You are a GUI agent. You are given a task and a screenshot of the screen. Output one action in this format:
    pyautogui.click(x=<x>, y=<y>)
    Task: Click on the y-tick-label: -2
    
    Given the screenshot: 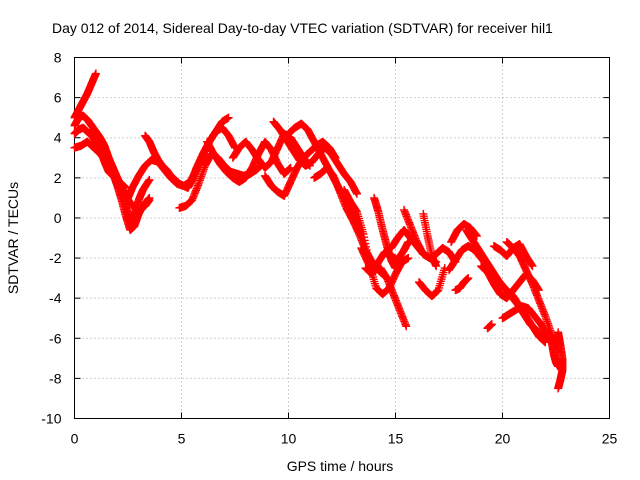 What is the action you would take?
    pyautogui.click(x=55, y=258)
    